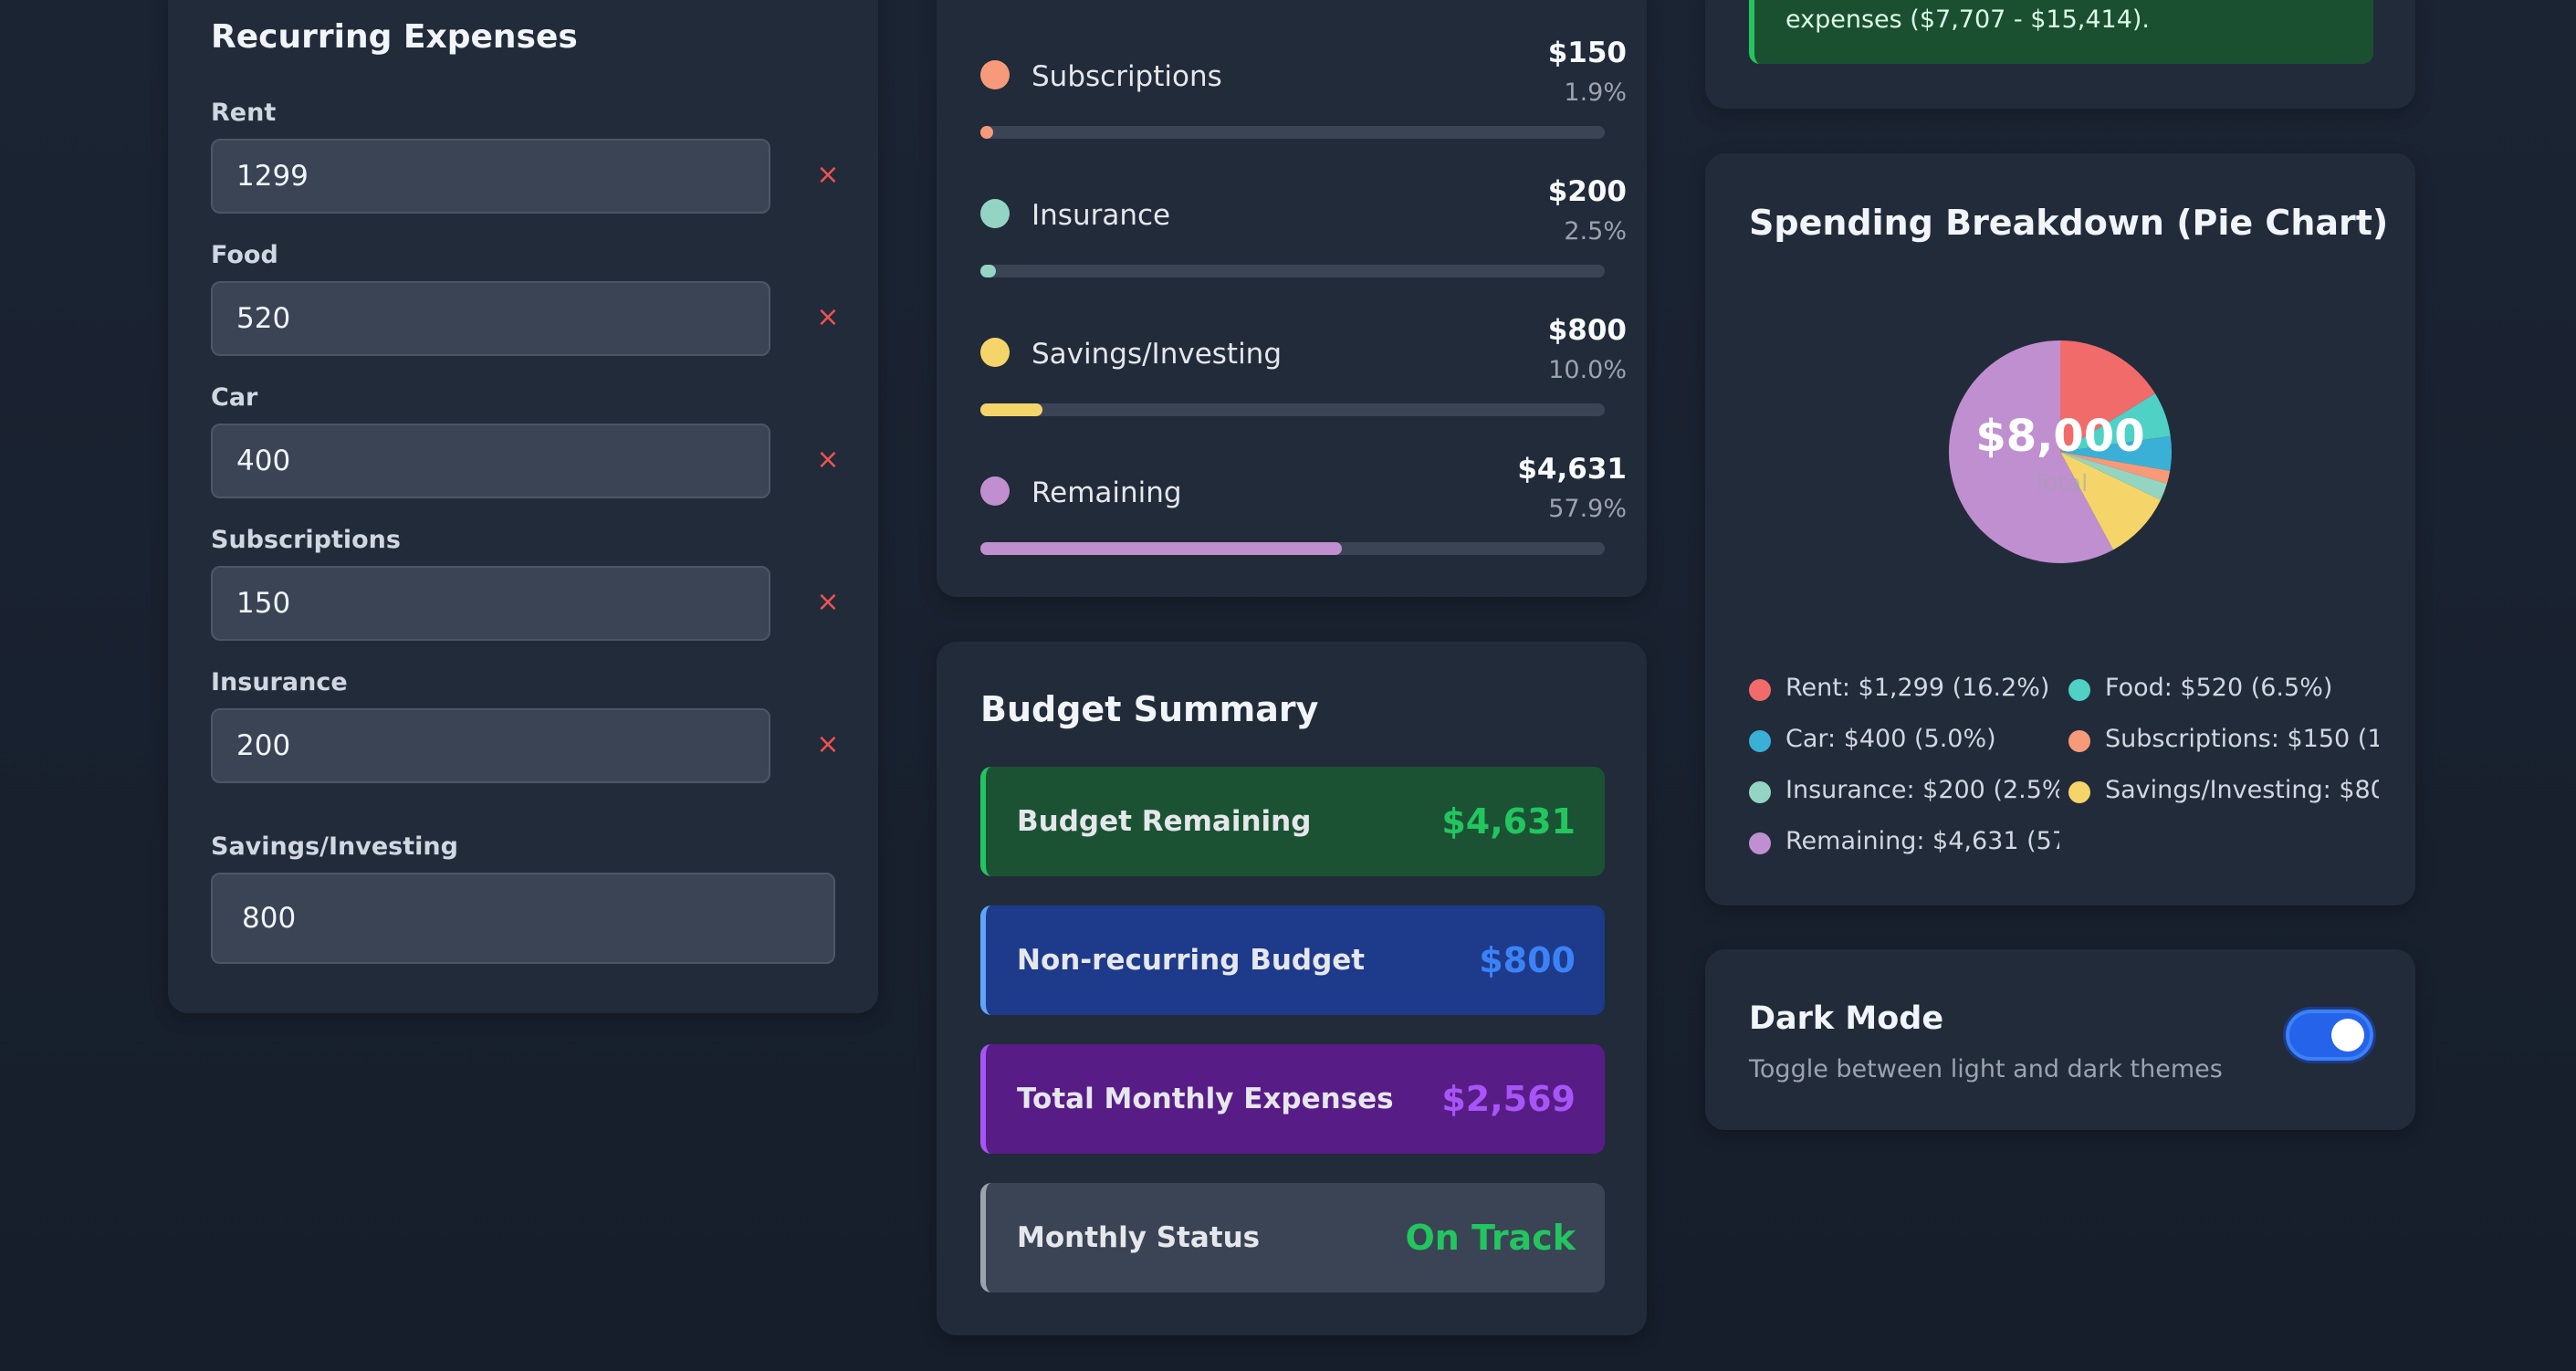 Image resolution: width=2576 pixels, height=1371 pixels. Describe the element at coordinates (1587, 509) in the screenshot. I see `category-percent: 57.9%` at that location.